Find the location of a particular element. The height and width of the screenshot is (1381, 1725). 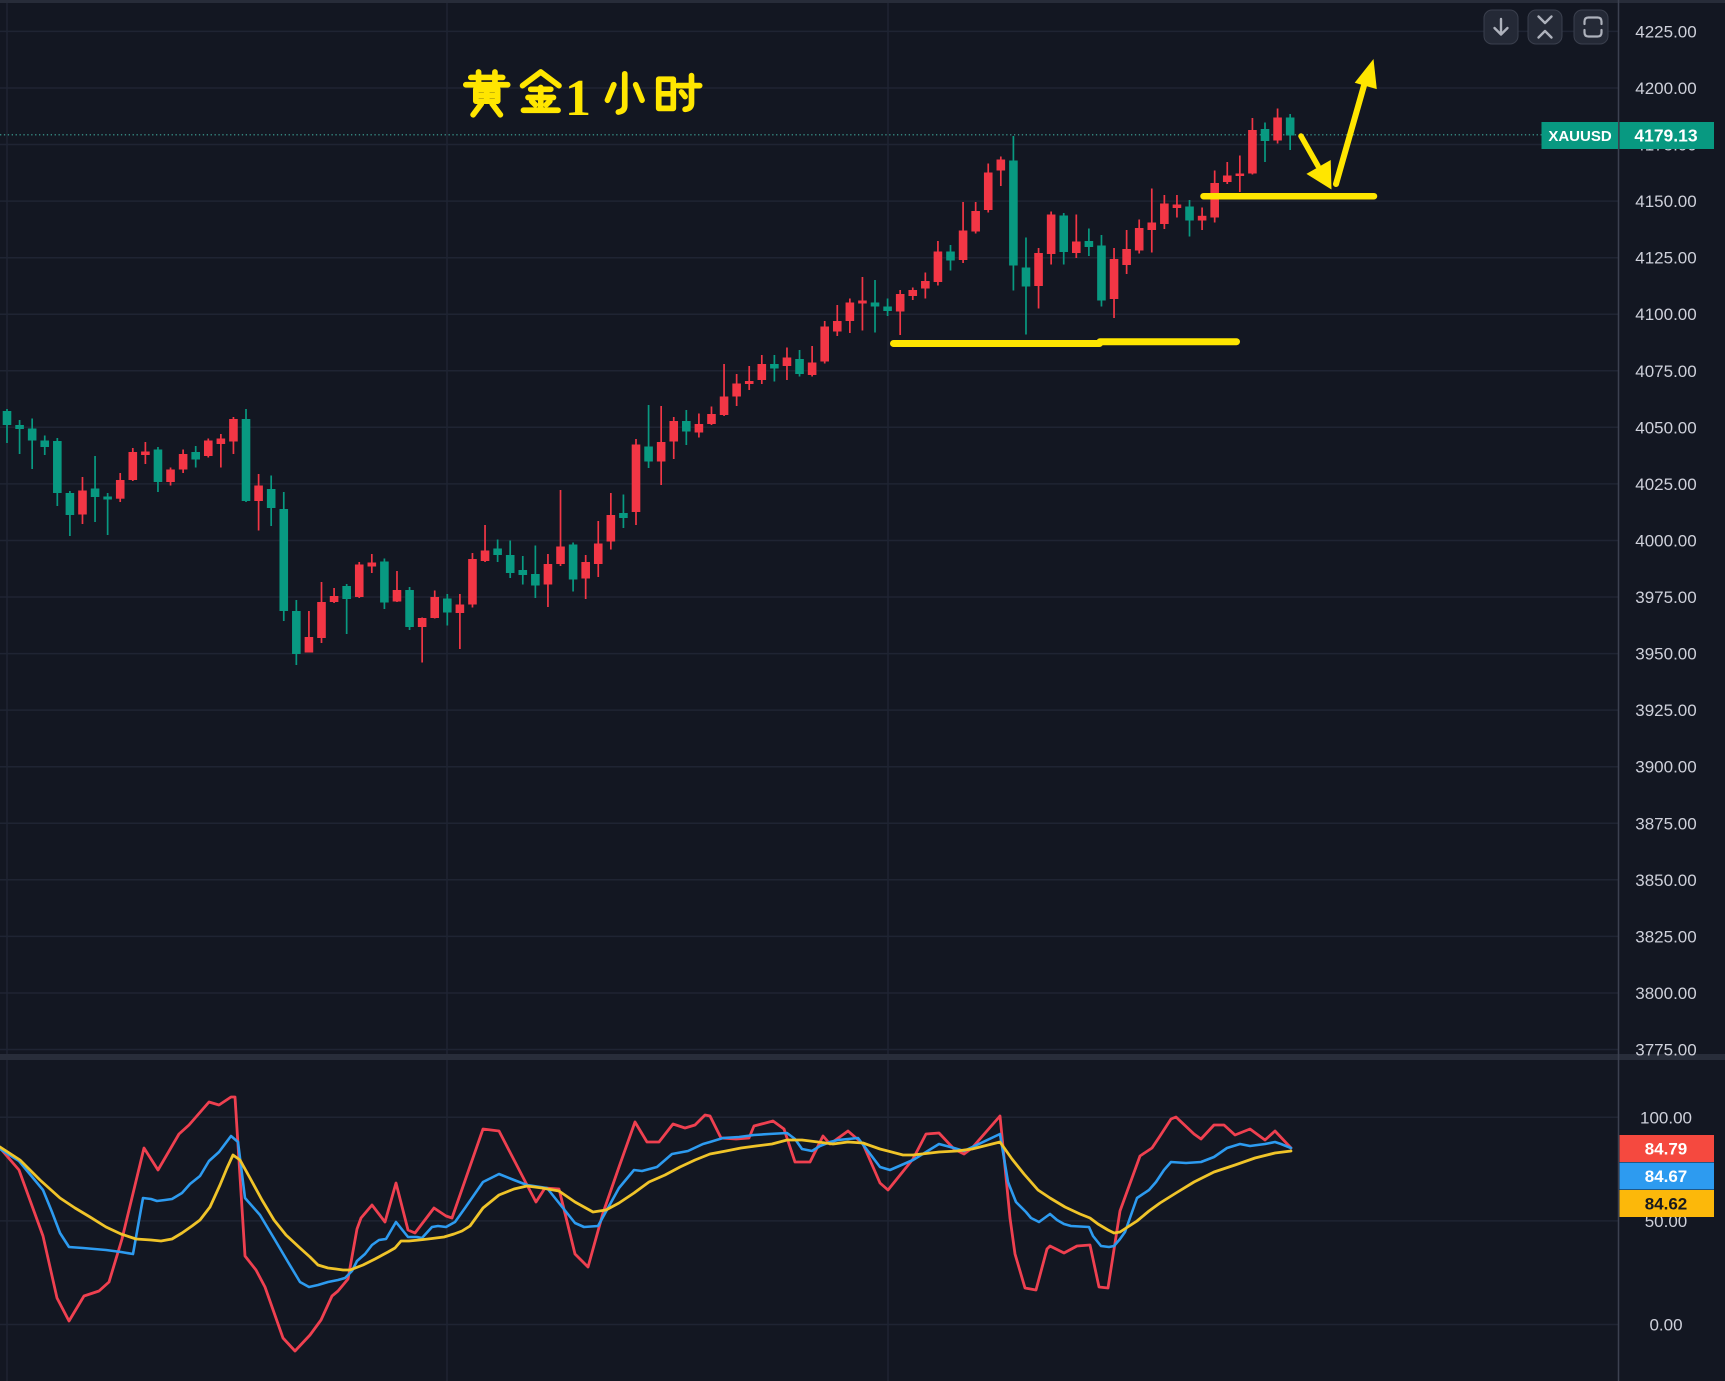

svg-text: 4000.00 is located at coordinates (1665, 541).